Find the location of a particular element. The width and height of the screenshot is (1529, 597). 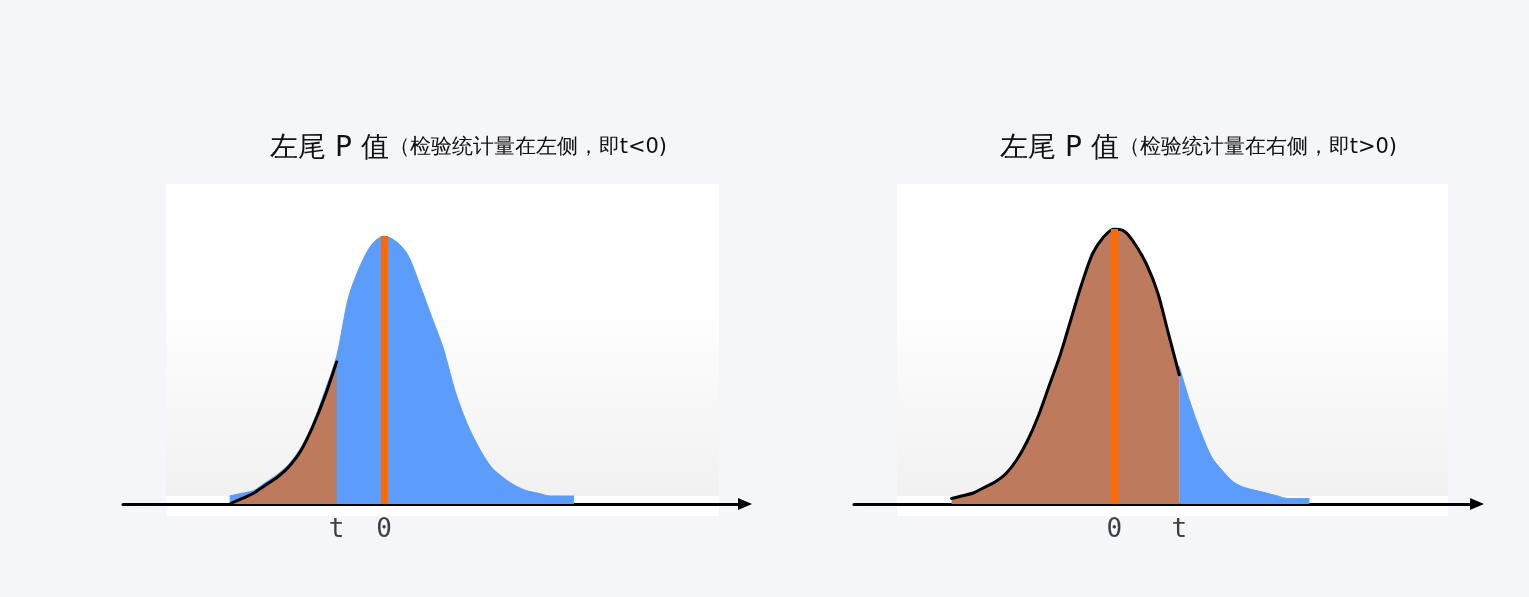

chart-subtitle: （检验统计量在左侧，即t<0) is located at coordinates (528, 146).